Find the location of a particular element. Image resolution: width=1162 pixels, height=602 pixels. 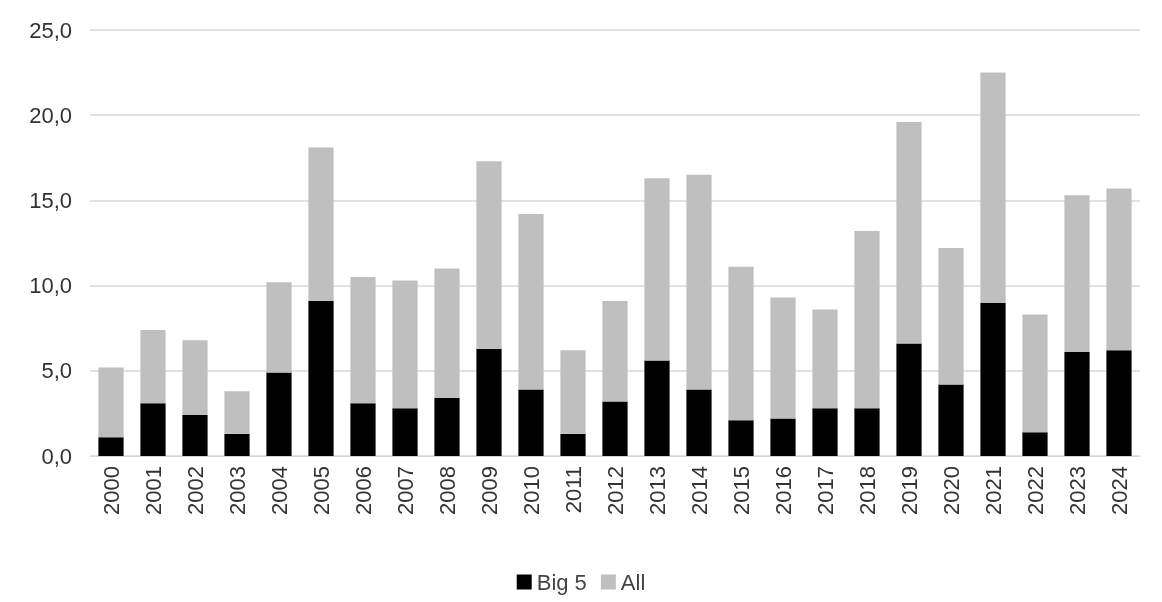

x-tick-label: 2018 is located at coordinates (867, 490).